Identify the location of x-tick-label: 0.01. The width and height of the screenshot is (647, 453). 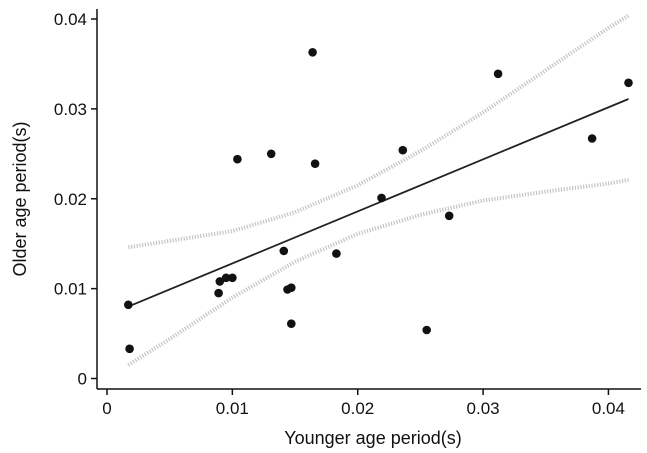
(232, 408).